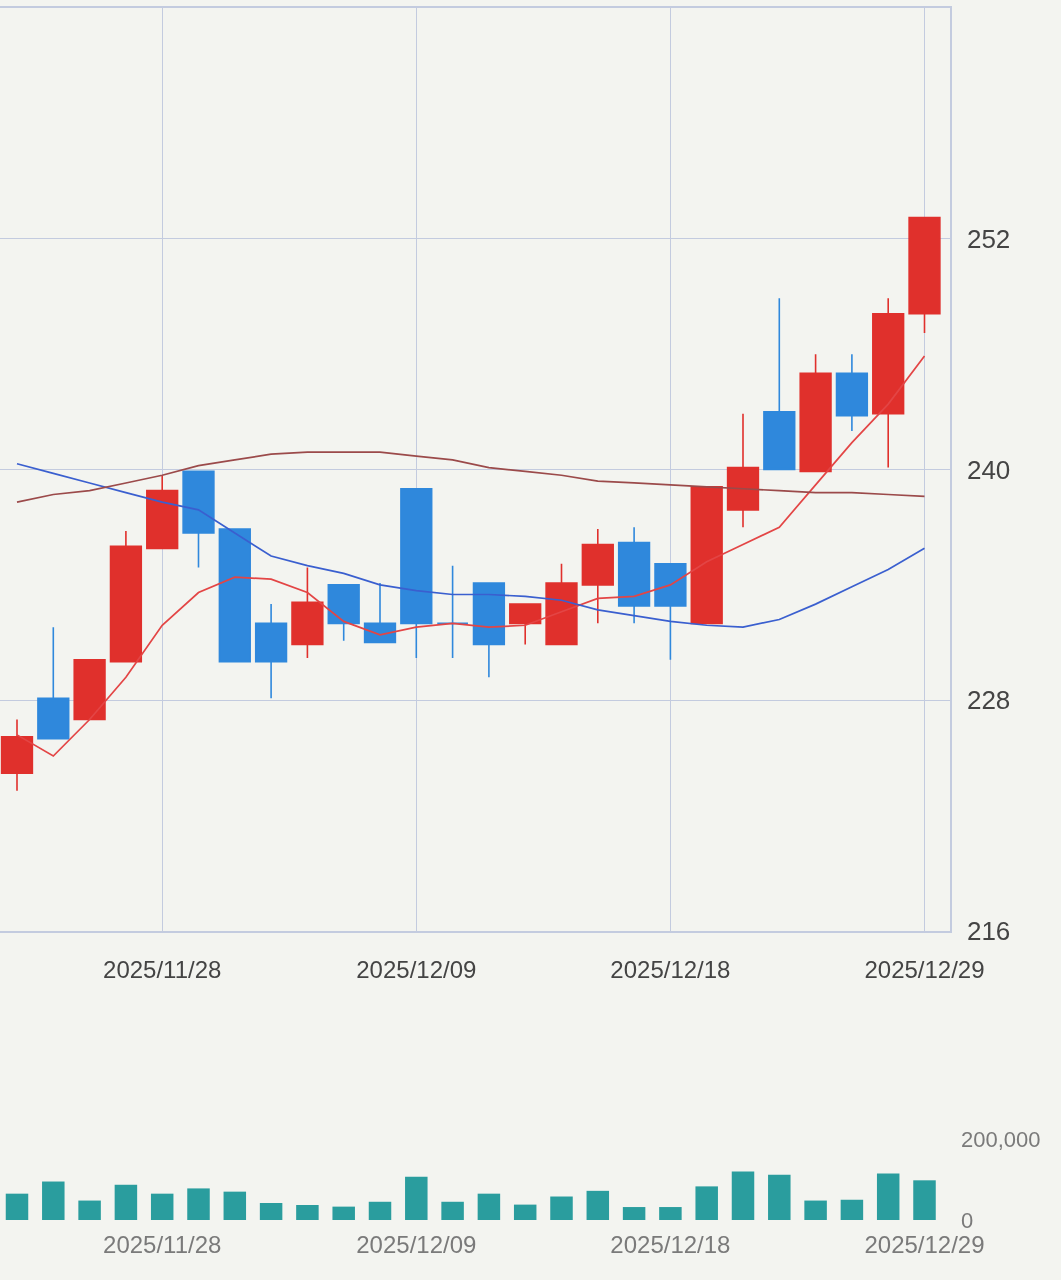  I want to click on y-tick-label: 252, so click(988, 238).